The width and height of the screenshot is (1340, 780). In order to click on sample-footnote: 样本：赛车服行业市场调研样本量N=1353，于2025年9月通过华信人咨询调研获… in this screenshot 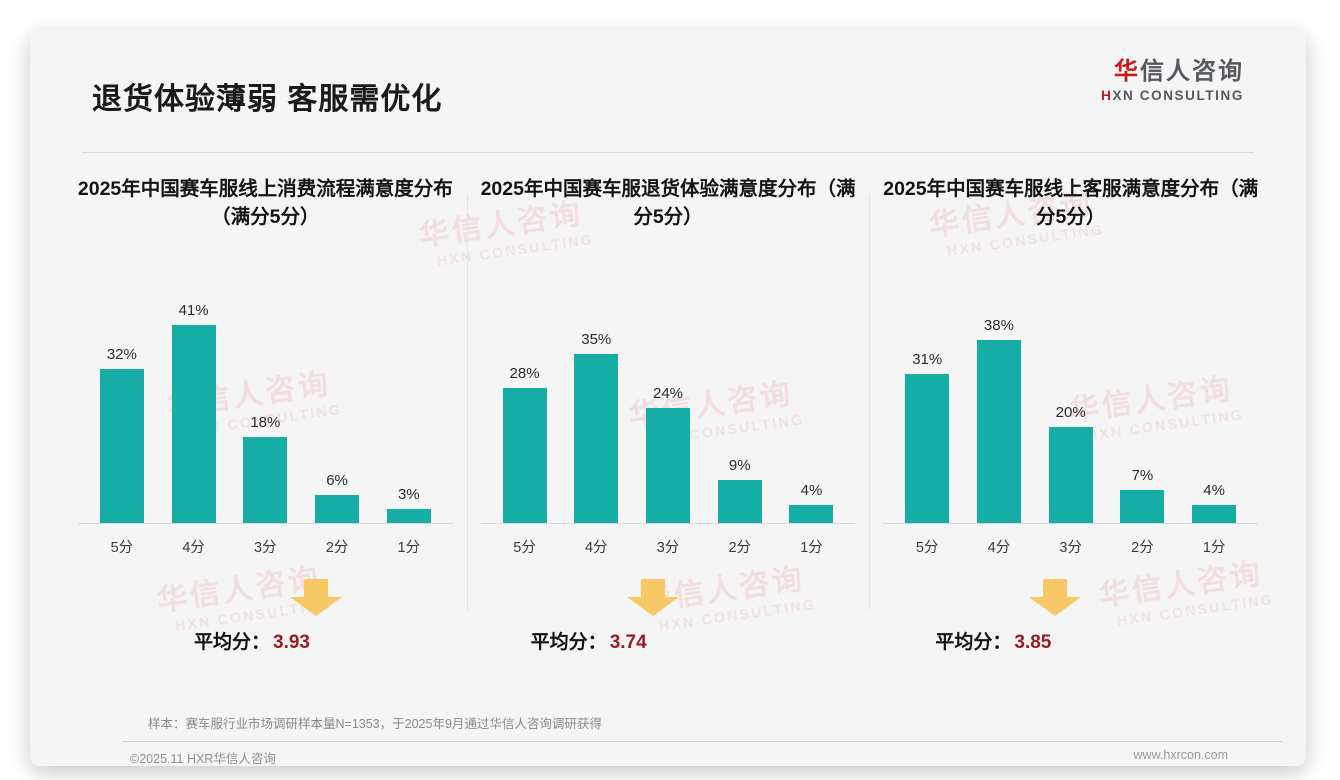, I will do `click(375, 724)`.